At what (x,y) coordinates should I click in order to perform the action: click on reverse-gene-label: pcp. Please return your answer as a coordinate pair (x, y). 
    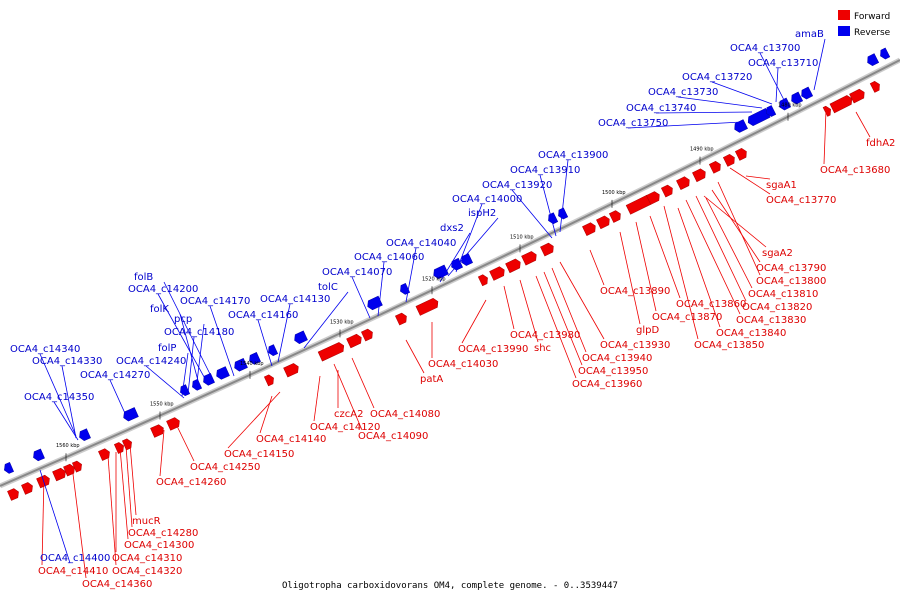
    Looking at the image, I should click on (183, 319).